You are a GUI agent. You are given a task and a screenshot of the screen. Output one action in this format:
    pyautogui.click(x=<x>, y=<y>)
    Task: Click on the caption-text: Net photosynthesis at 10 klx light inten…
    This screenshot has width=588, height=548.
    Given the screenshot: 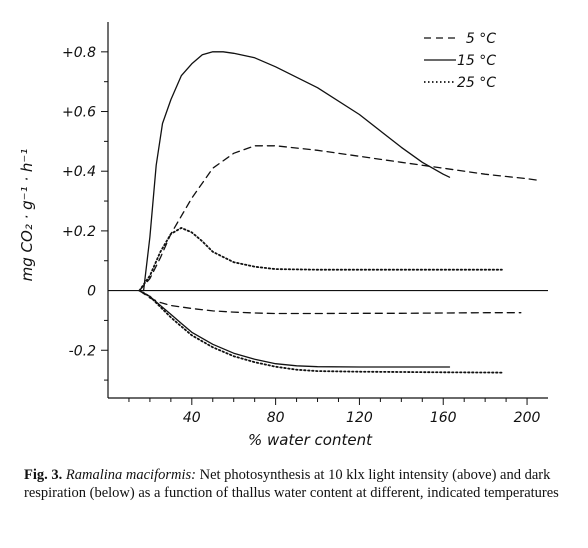 What is the action you would take?
    pyautogui.click(x=291, y=484)
    